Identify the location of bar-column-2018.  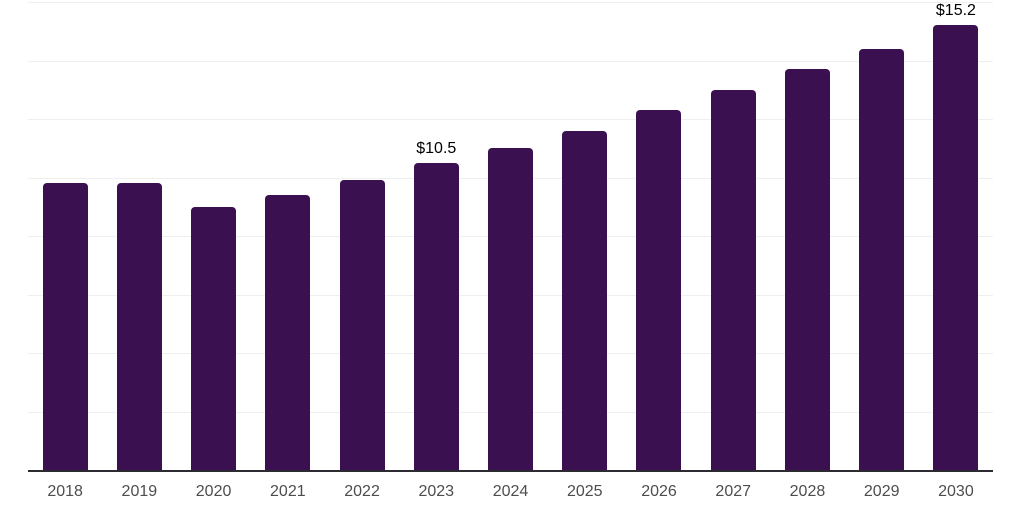
(65, 236).